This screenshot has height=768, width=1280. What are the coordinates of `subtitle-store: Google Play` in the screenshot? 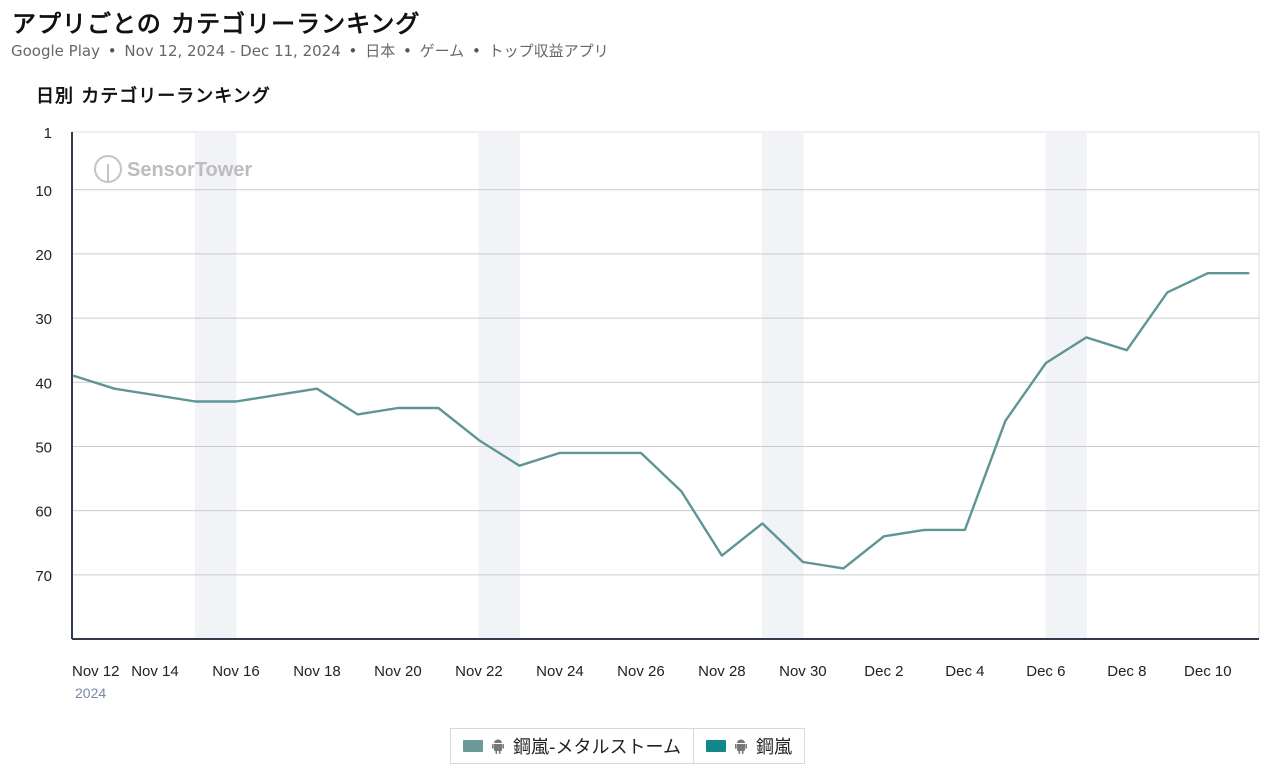 It's located at (55, 51).